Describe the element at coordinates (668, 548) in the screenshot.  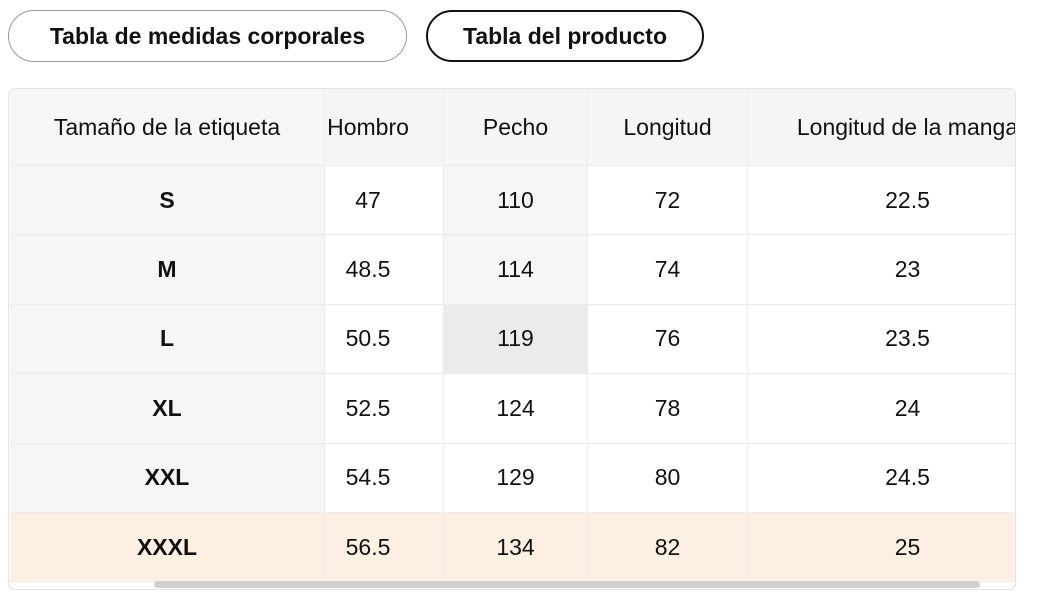
I see `table-cell: 82` at that location.